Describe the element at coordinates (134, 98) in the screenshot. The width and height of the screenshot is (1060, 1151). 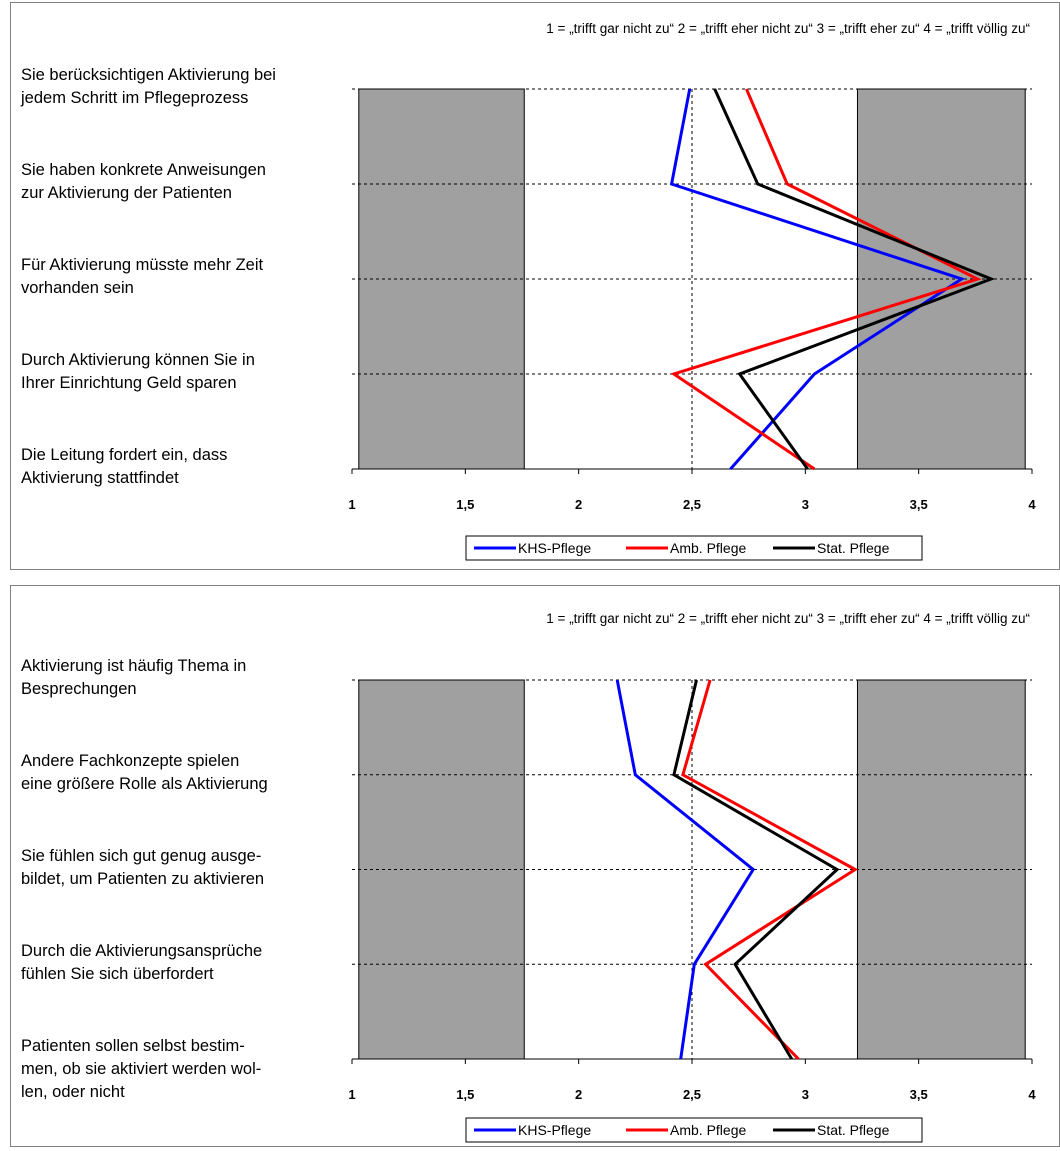
I see `category-label-line: jedem Schritt im Pflegeprozess` at that location.